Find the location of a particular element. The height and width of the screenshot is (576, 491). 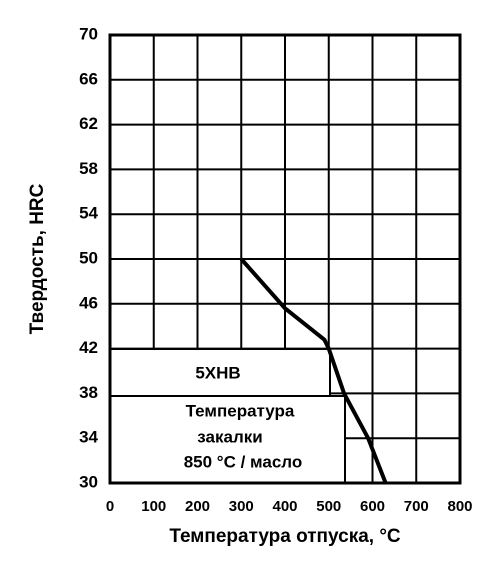

y-tick-label: 38 is located at coordinates (88, 392).